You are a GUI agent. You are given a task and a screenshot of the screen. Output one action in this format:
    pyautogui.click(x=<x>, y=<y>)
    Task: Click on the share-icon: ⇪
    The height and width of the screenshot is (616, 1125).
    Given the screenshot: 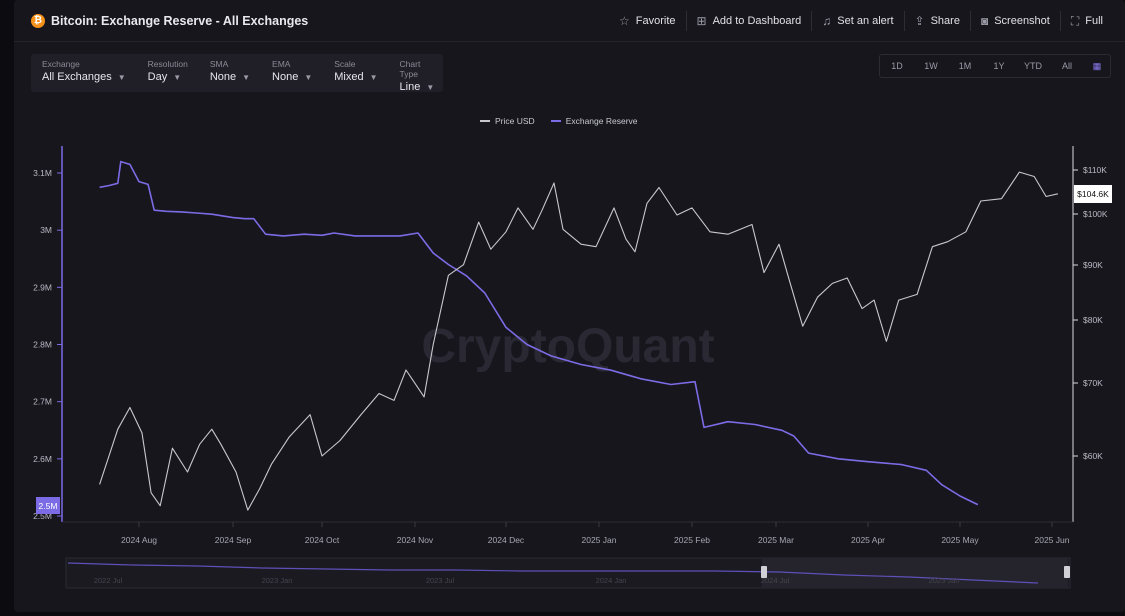 What is the action you would take?
    pyautogui.click(x=919, y=21)
    